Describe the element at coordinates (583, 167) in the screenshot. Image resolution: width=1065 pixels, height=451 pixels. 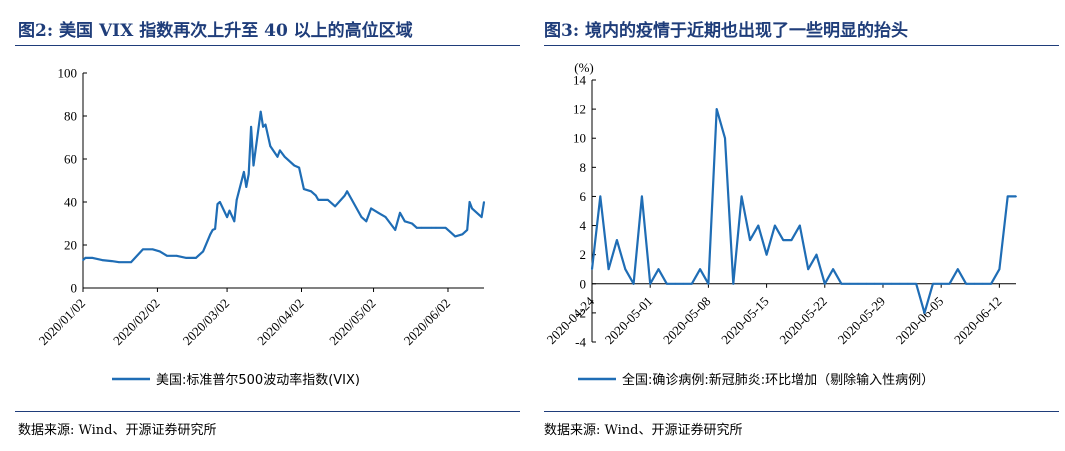
I see `y-tick-label: 8` at that location.